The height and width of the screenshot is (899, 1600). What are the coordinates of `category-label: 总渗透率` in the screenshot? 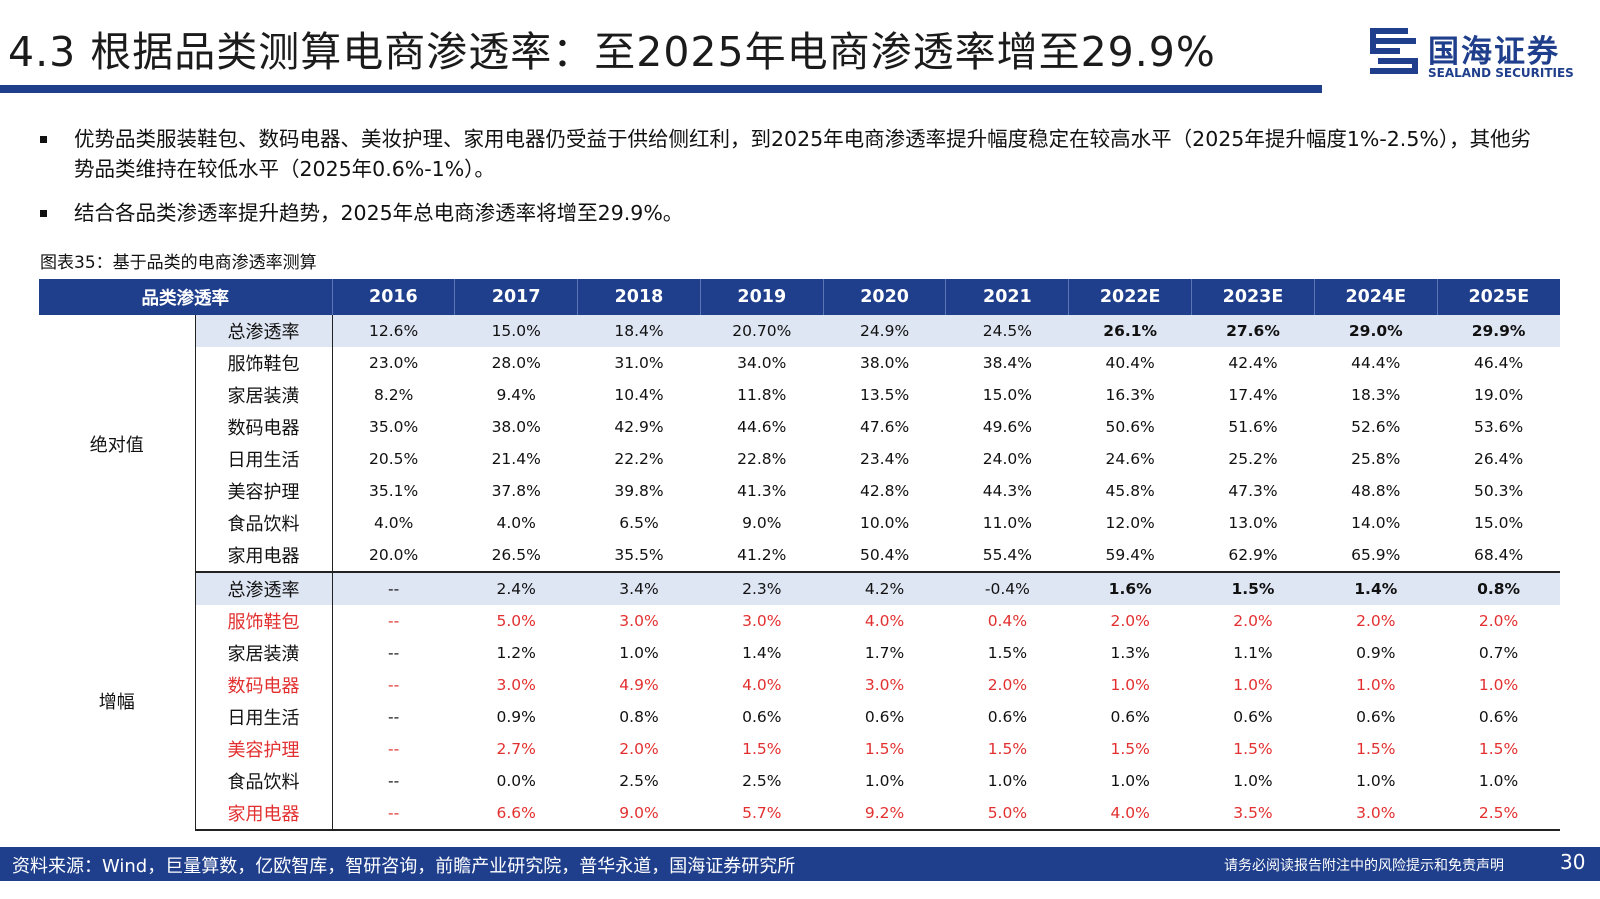 It's located at (264, 331).